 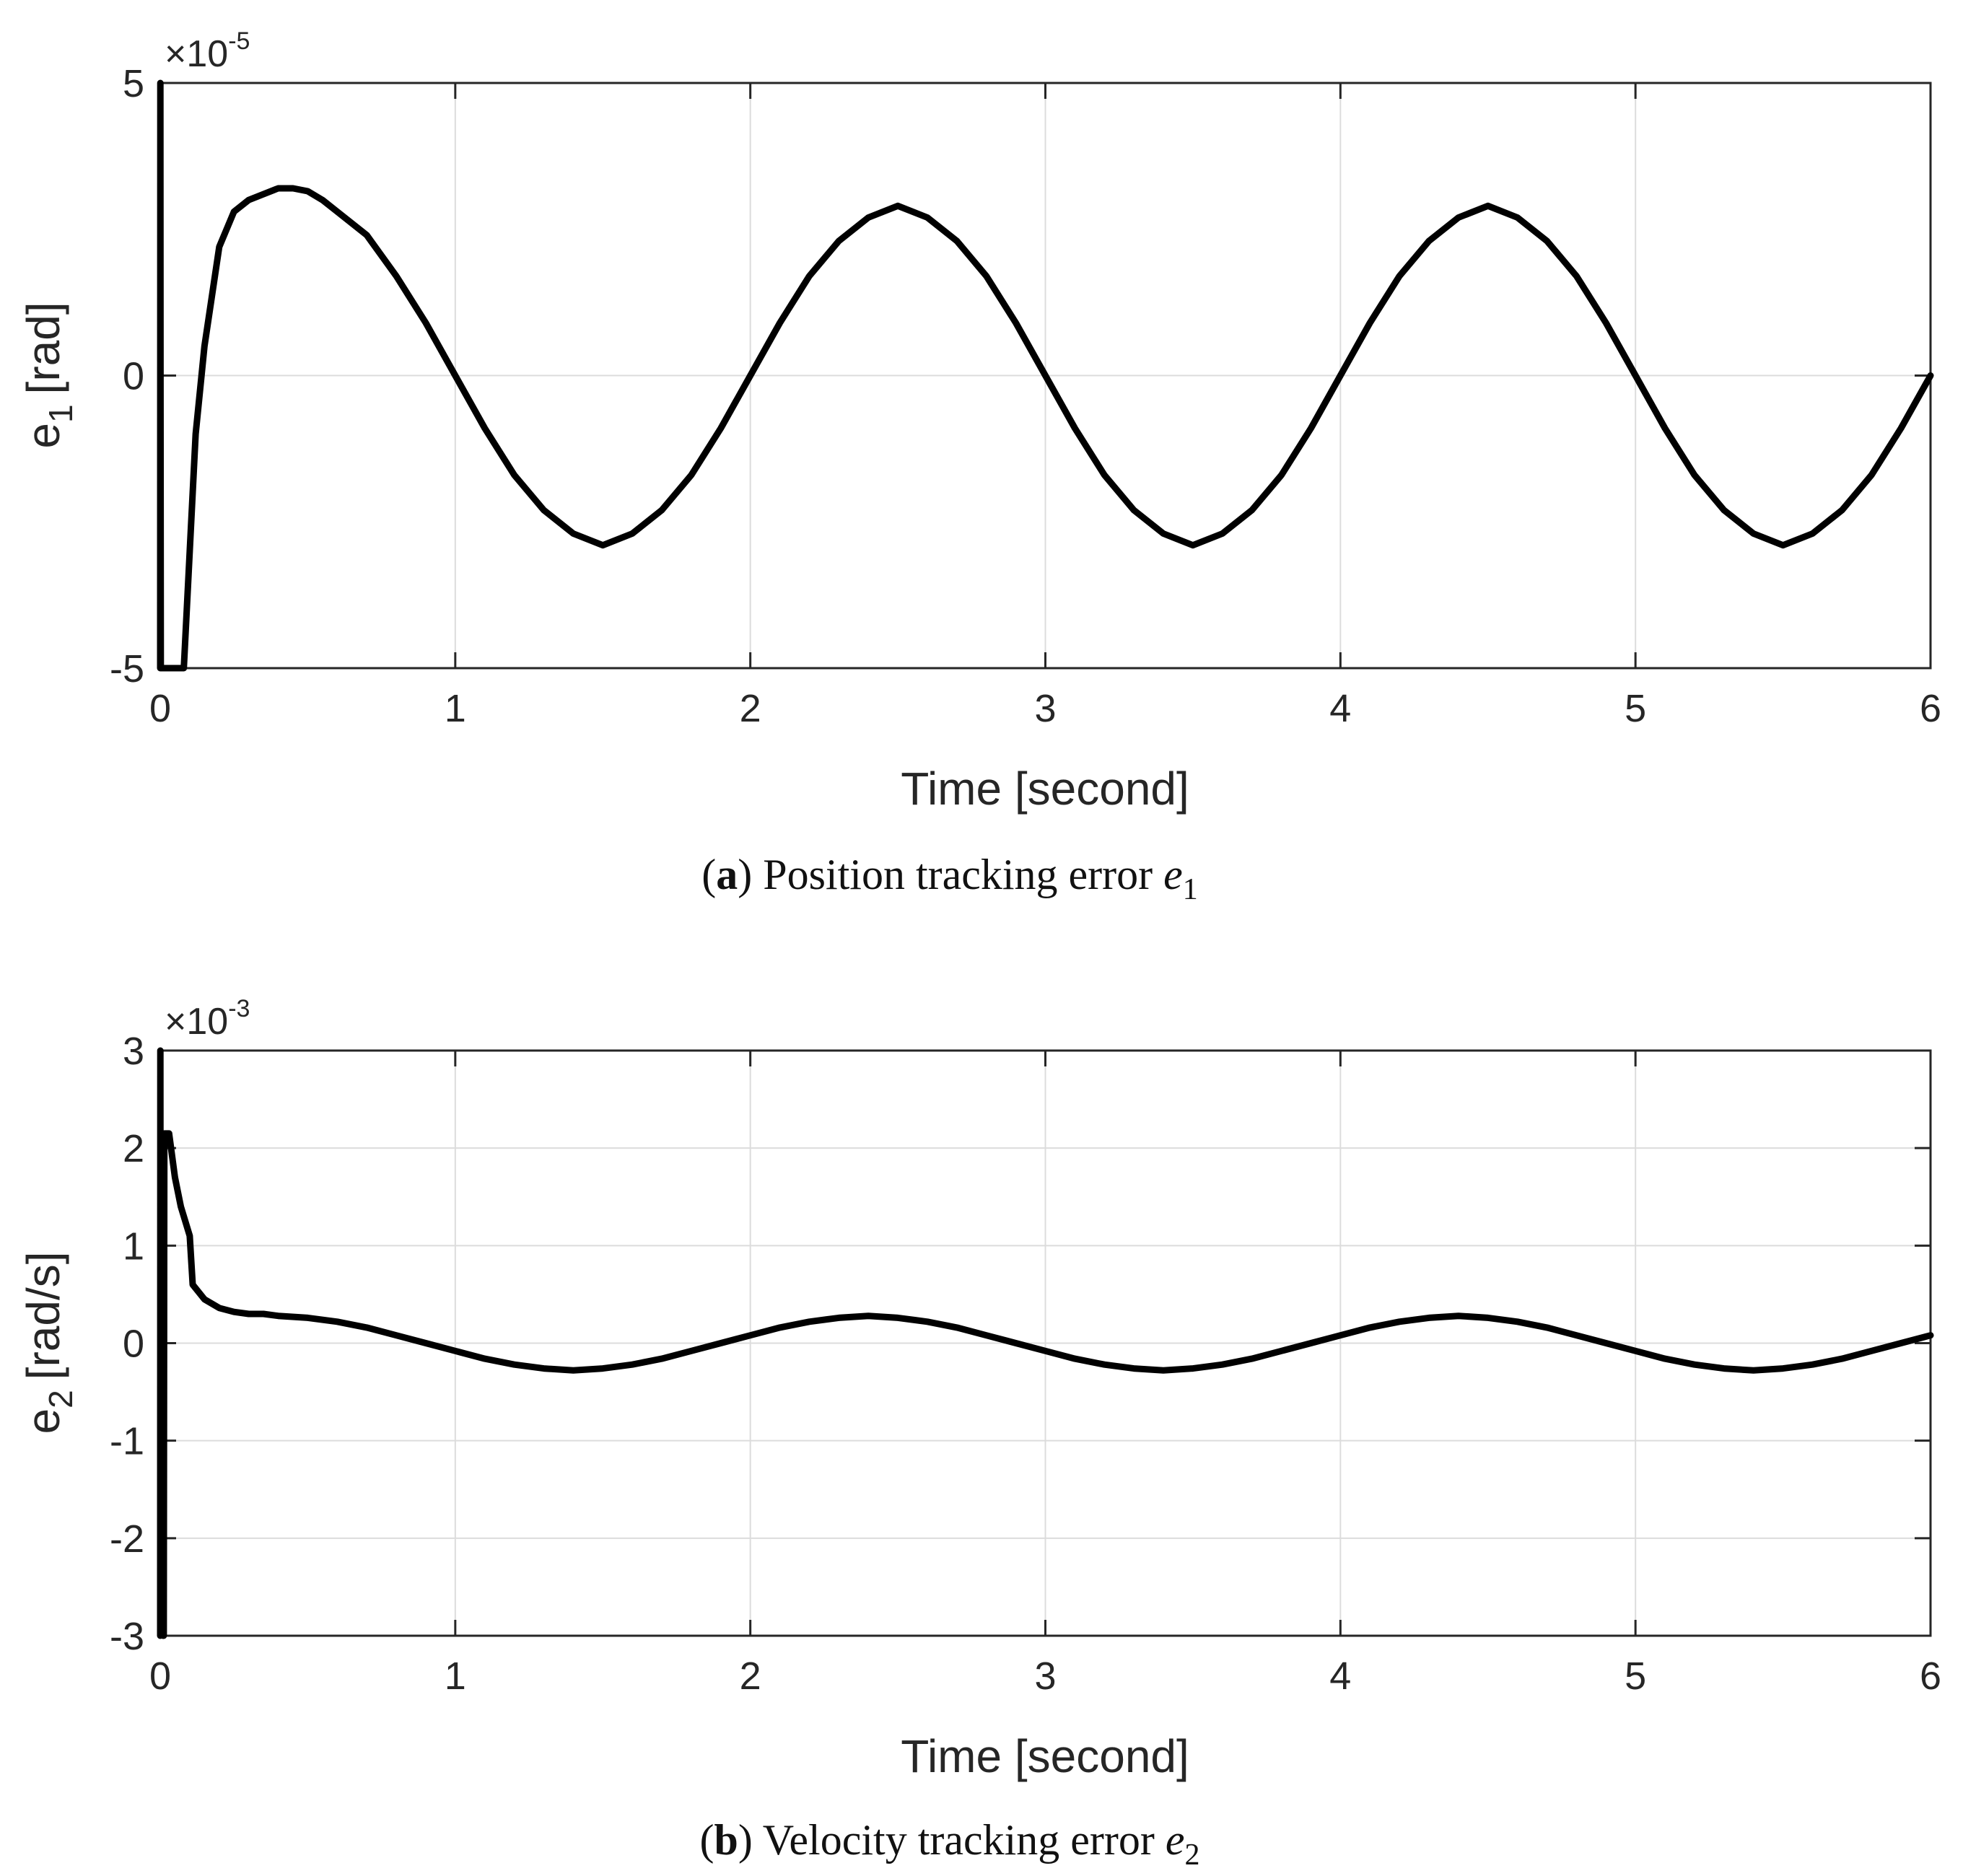 What do you see at coordinates (1045, 789) in the screenshot?
I see `panel-a-xlabel: Time [second]` at bounding box center [1045, 789].